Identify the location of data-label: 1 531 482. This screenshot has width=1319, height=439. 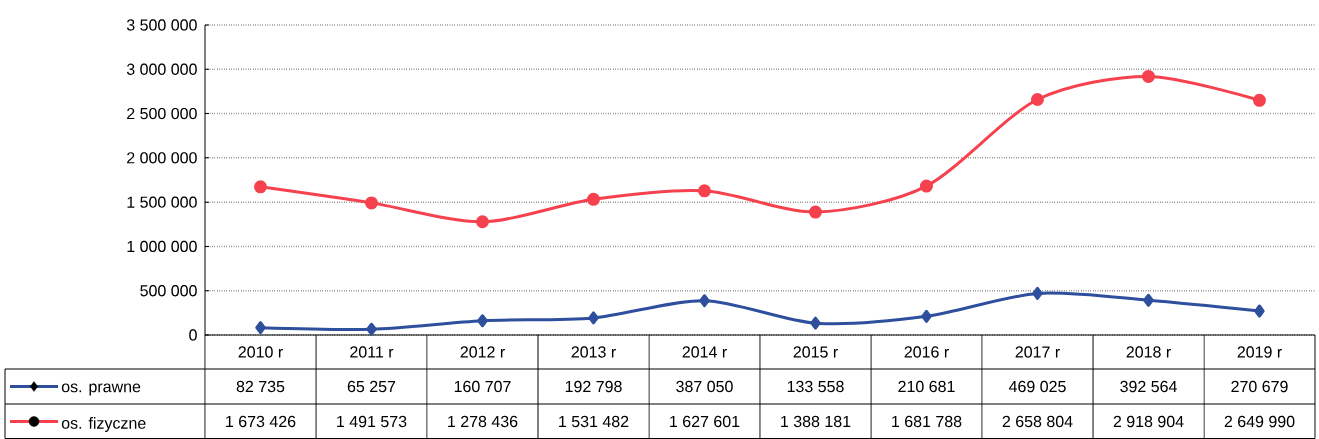
(594, 421).